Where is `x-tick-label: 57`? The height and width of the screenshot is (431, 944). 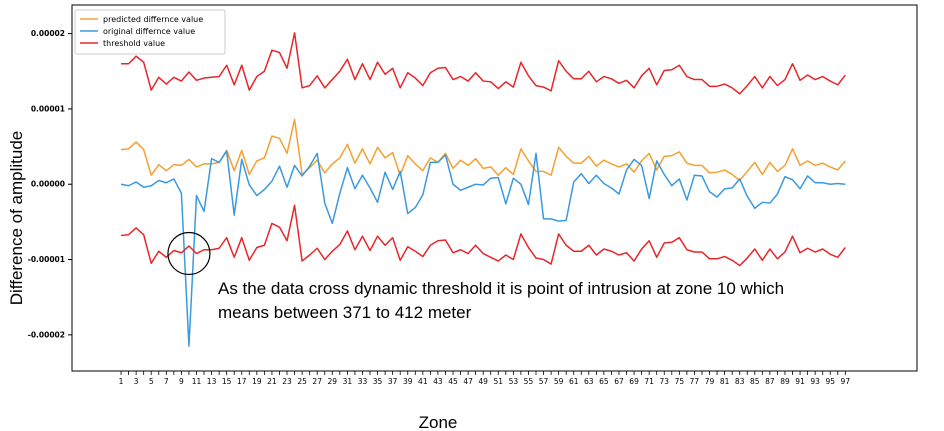 x-tick-label: 57 is located at coordinates (544, 381).